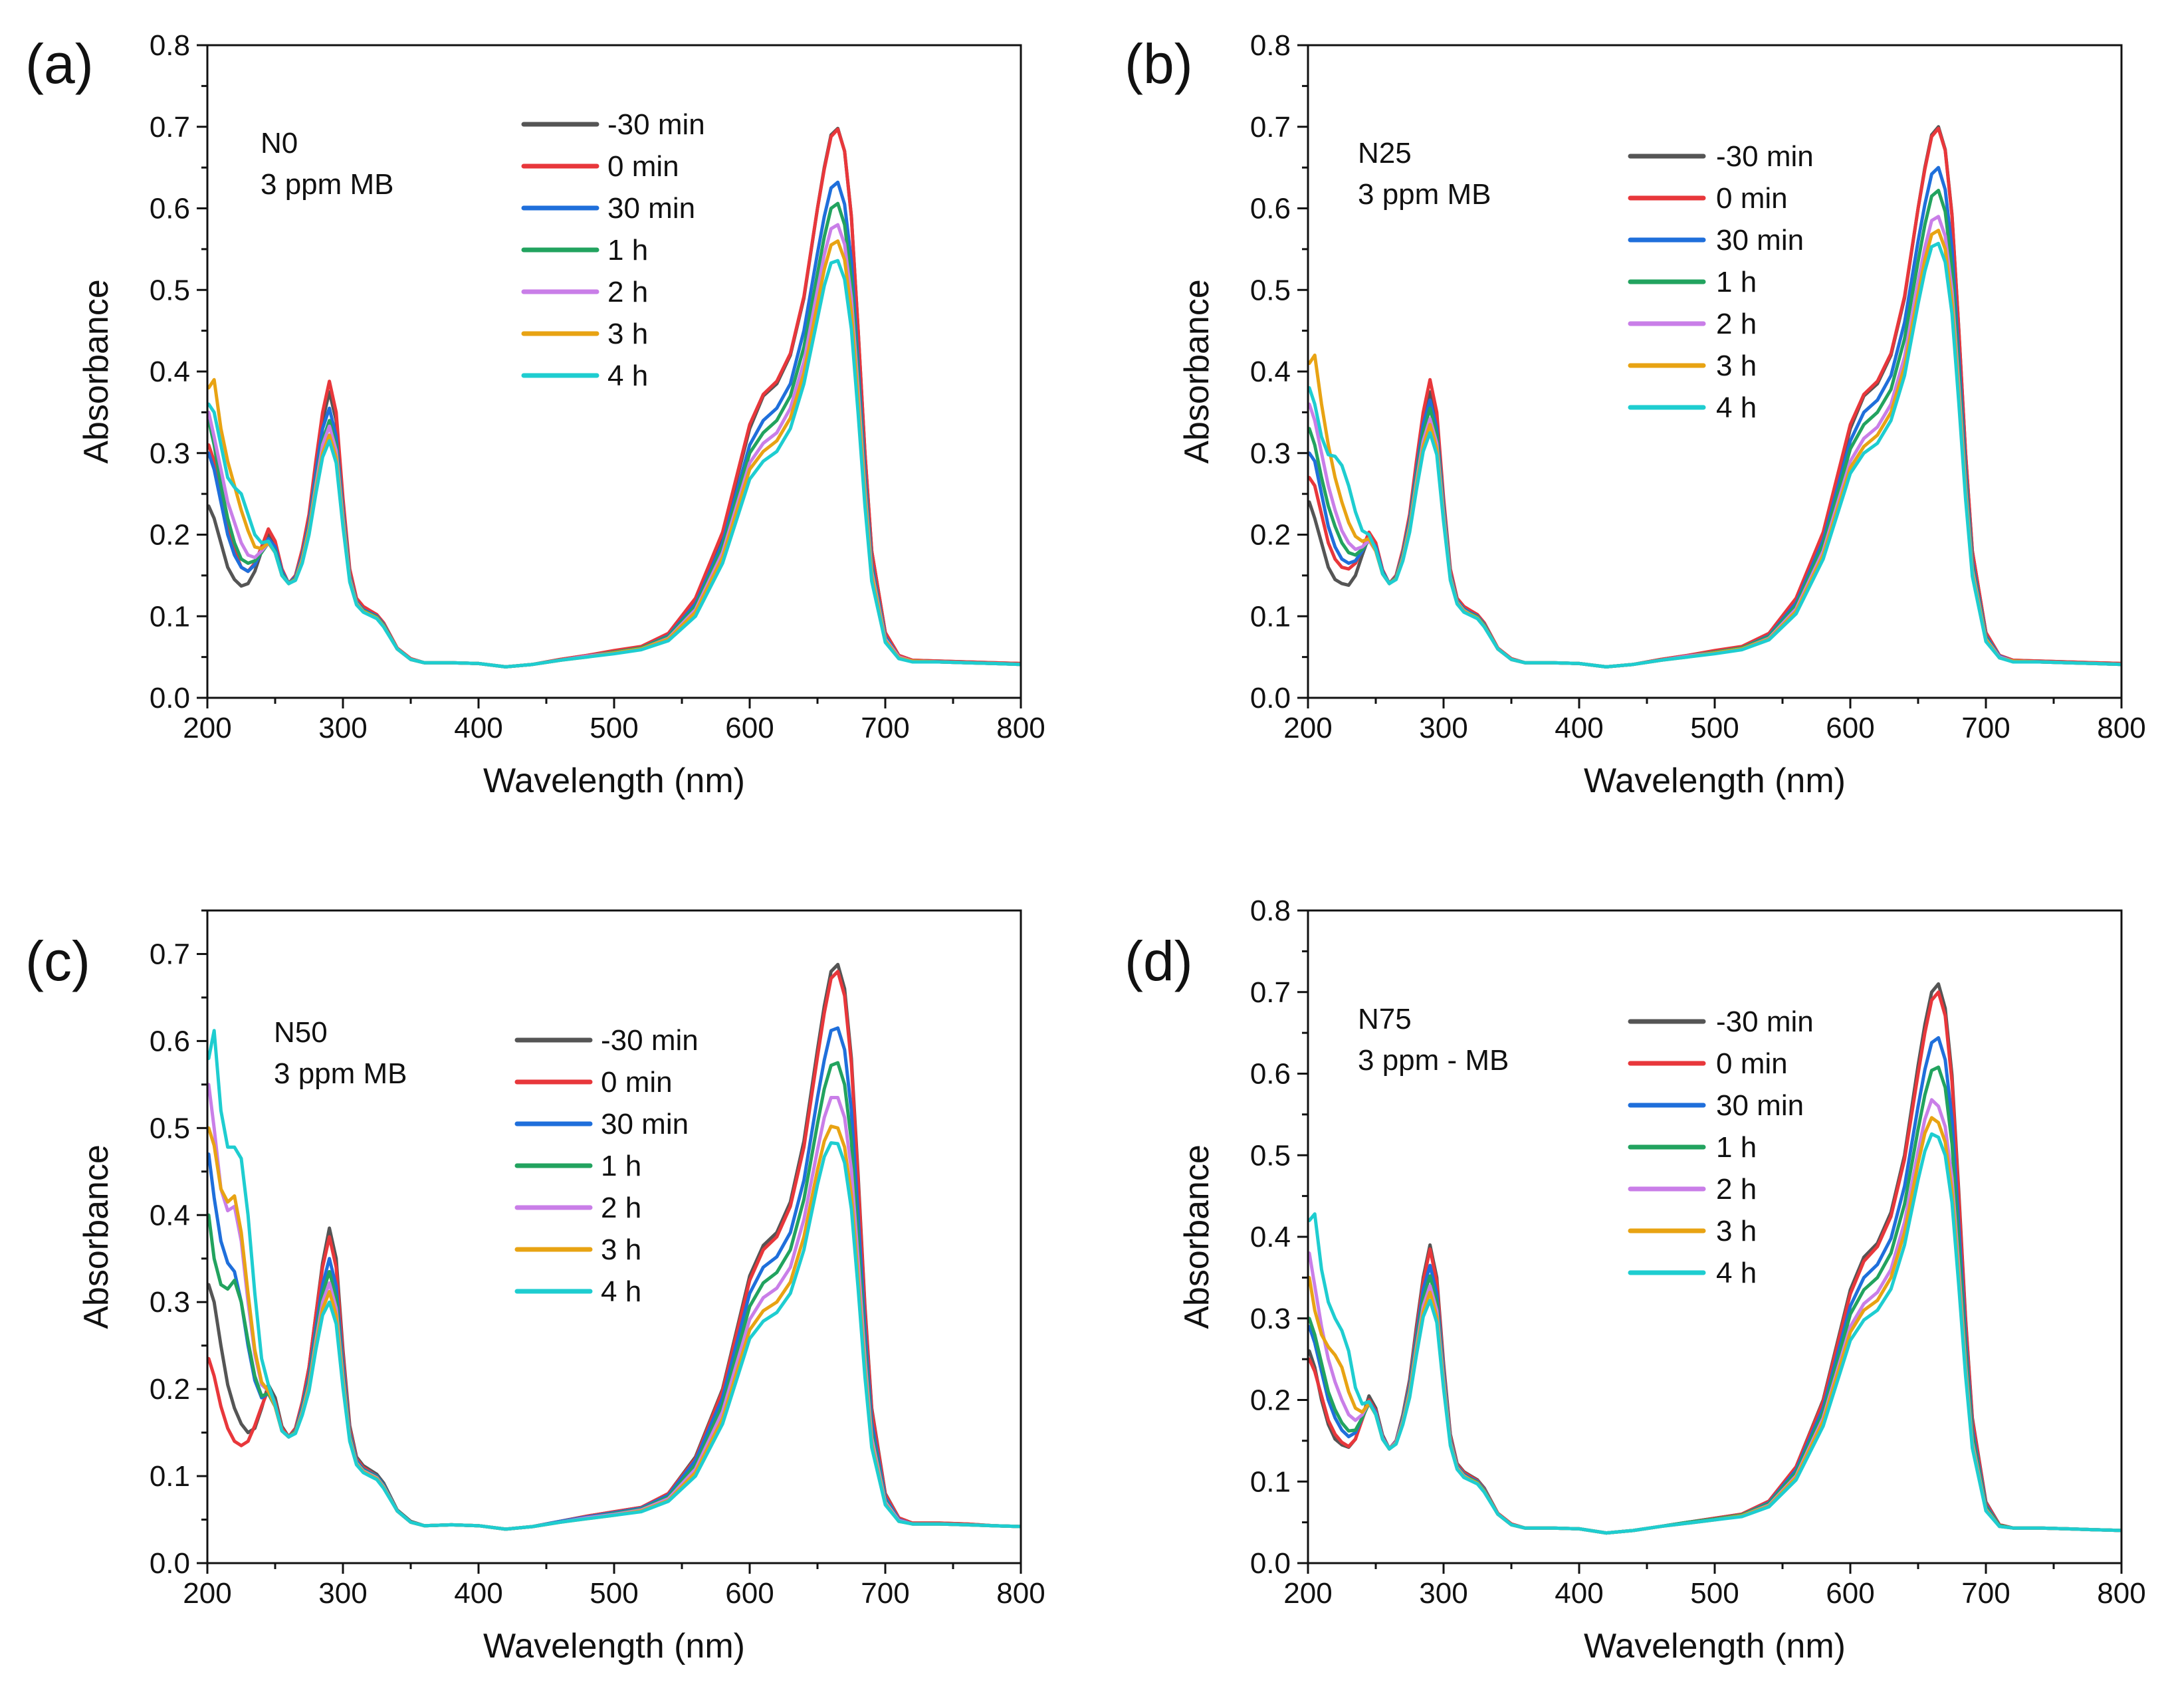 The image size is (2168, 1708). I want to click on panel-label: (a), so click(60, 64).